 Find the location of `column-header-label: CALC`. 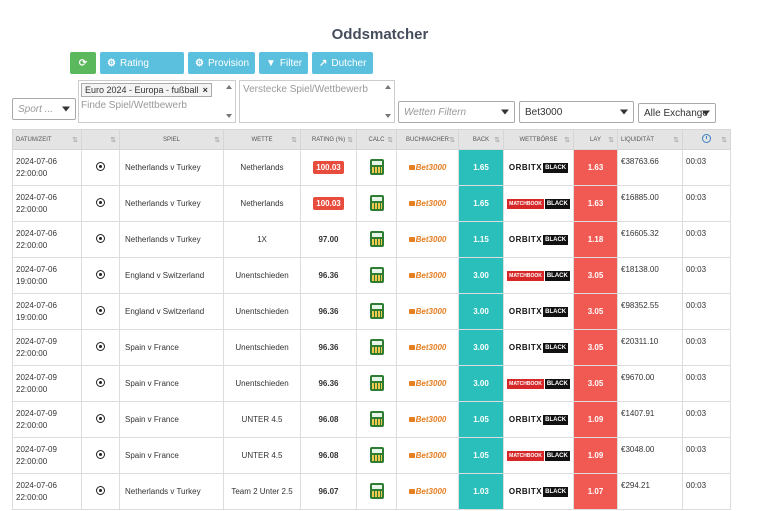

column-header-label: CALC is located at coordinates (376, 139).